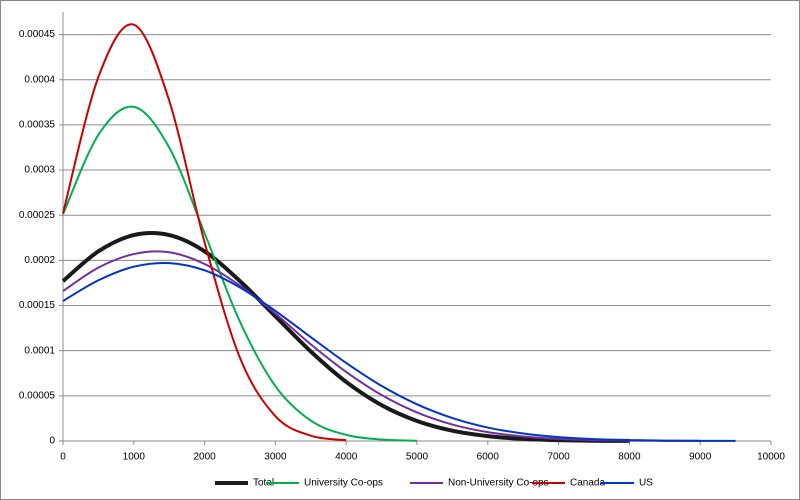 This screenshot has height=500, width=800. Describe the element at coordinates (204, 457) in the screenshot. I see `x-tick-label: 2000` at that location.